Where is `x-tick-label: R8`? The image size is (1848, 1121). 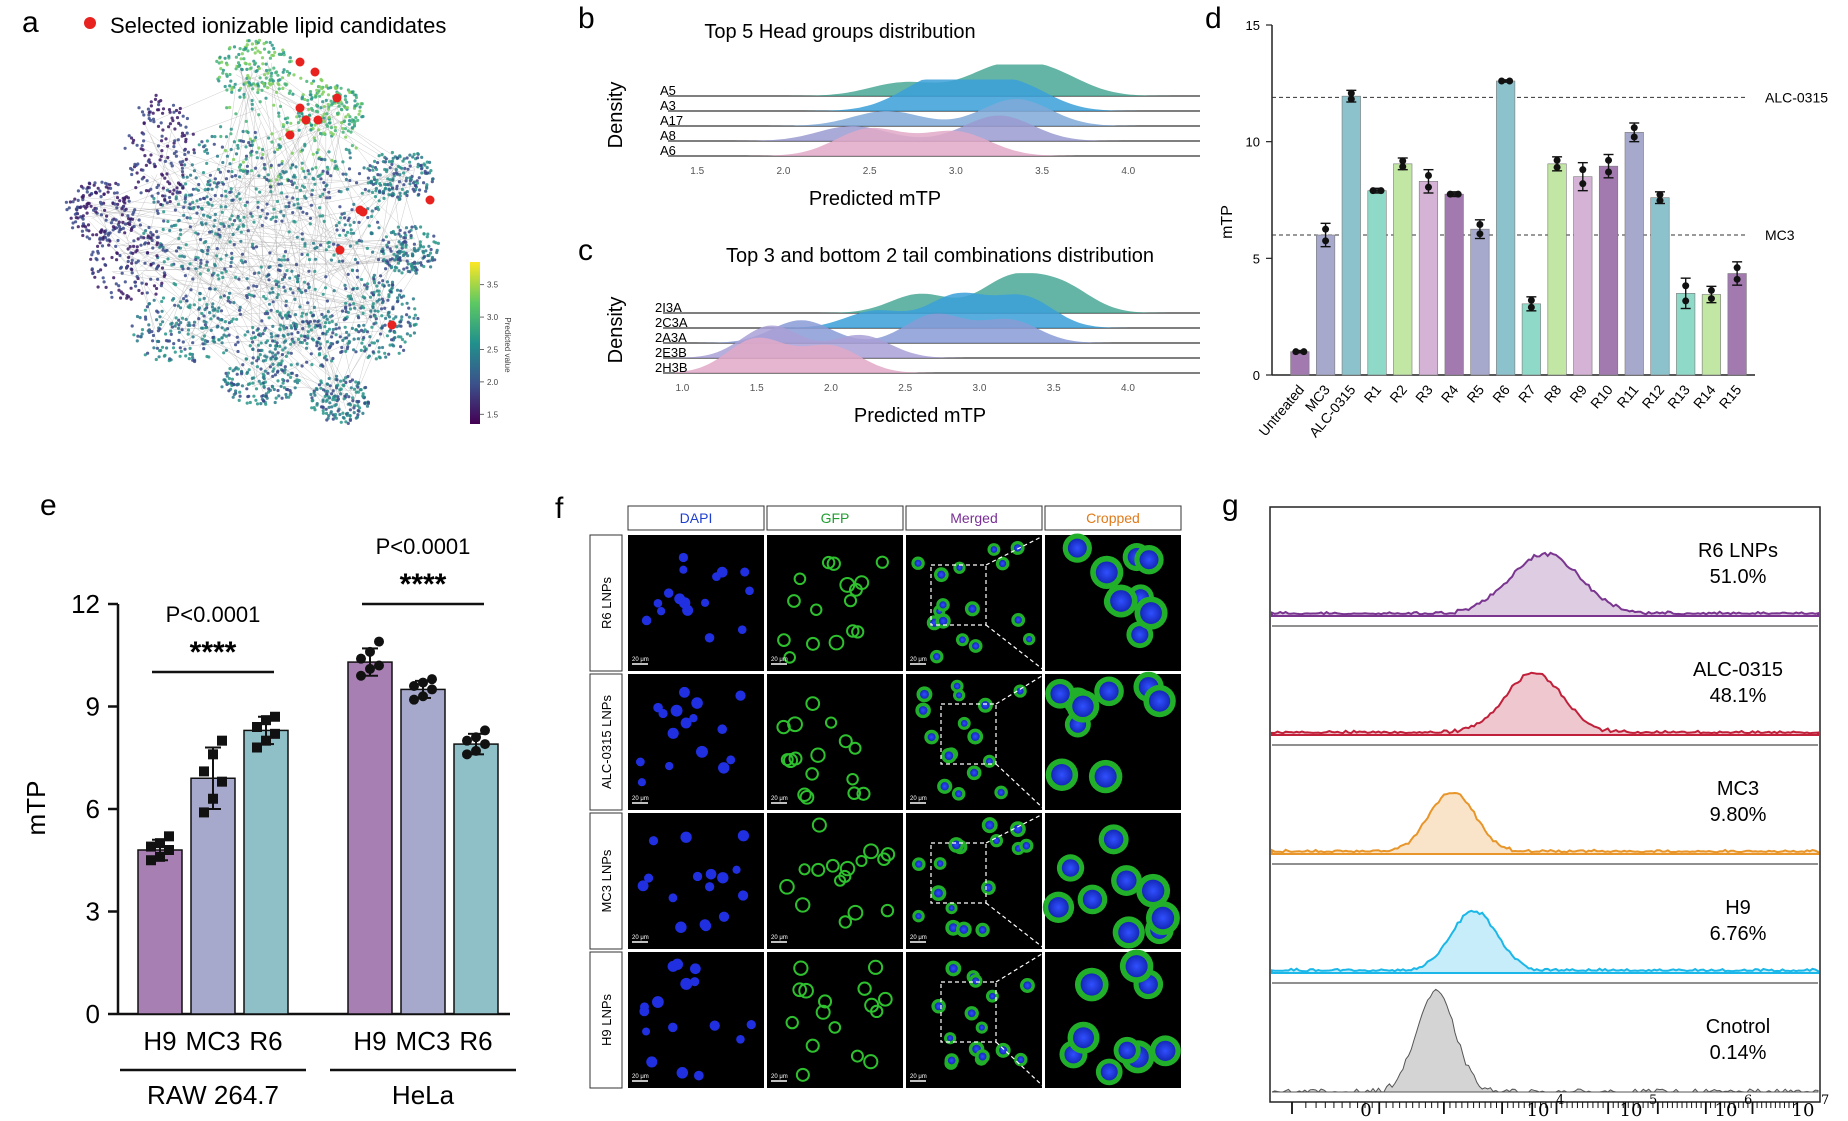 x-tick-label: R8 is located at coordinates (1553, 393).